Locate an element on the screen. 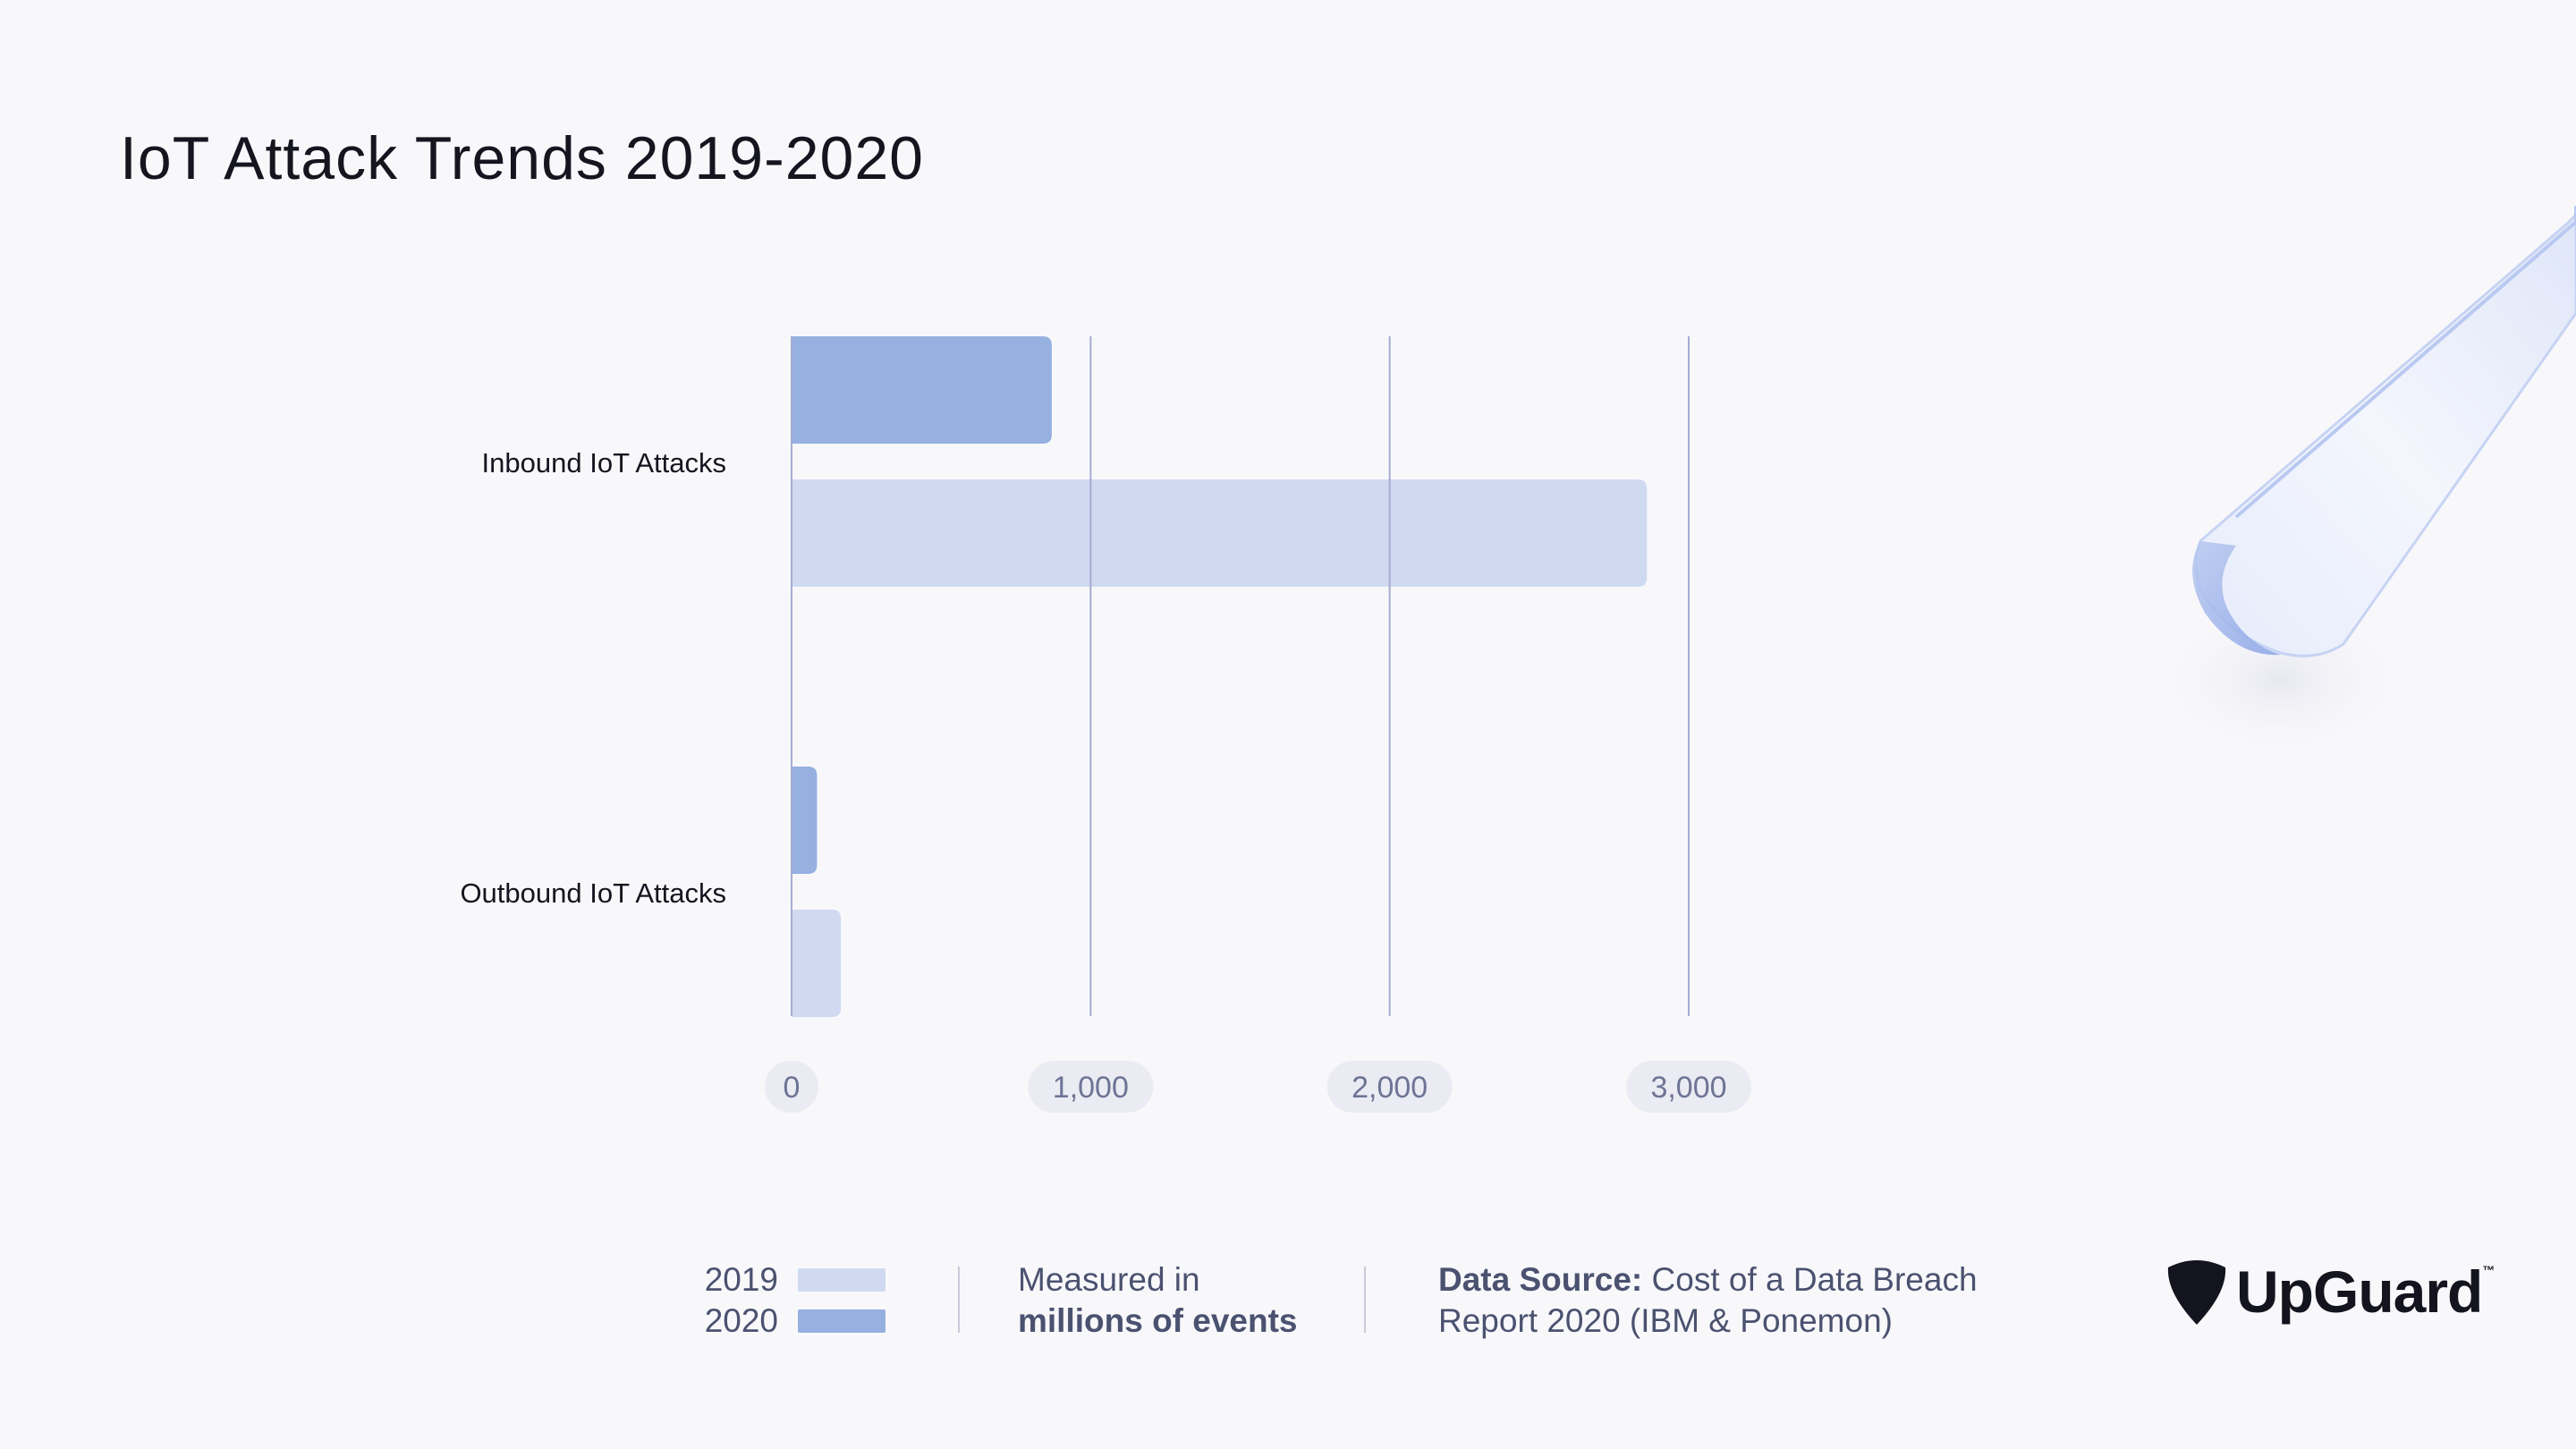 This screenshot has width=2576, height=1449. x-tick-label: 1,000 is located at coordinates (1091, 1088).